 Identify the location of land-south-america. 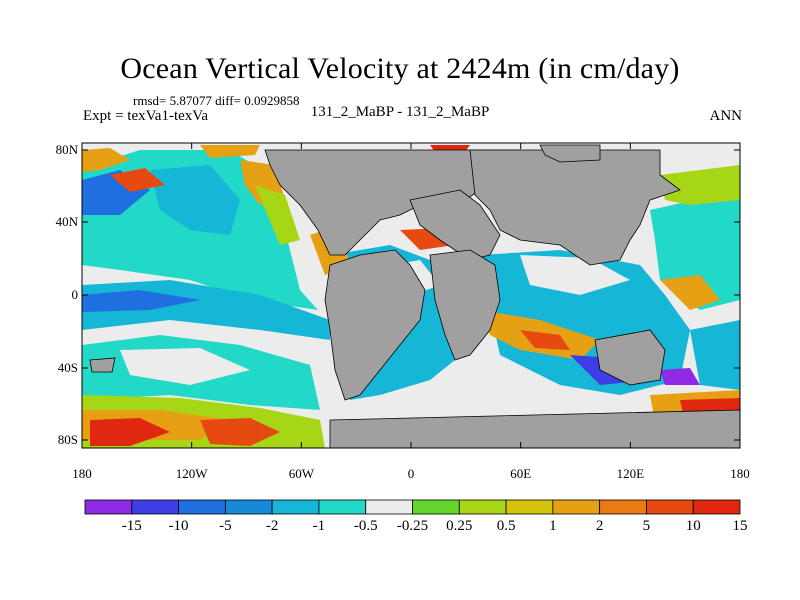
(375, 325).